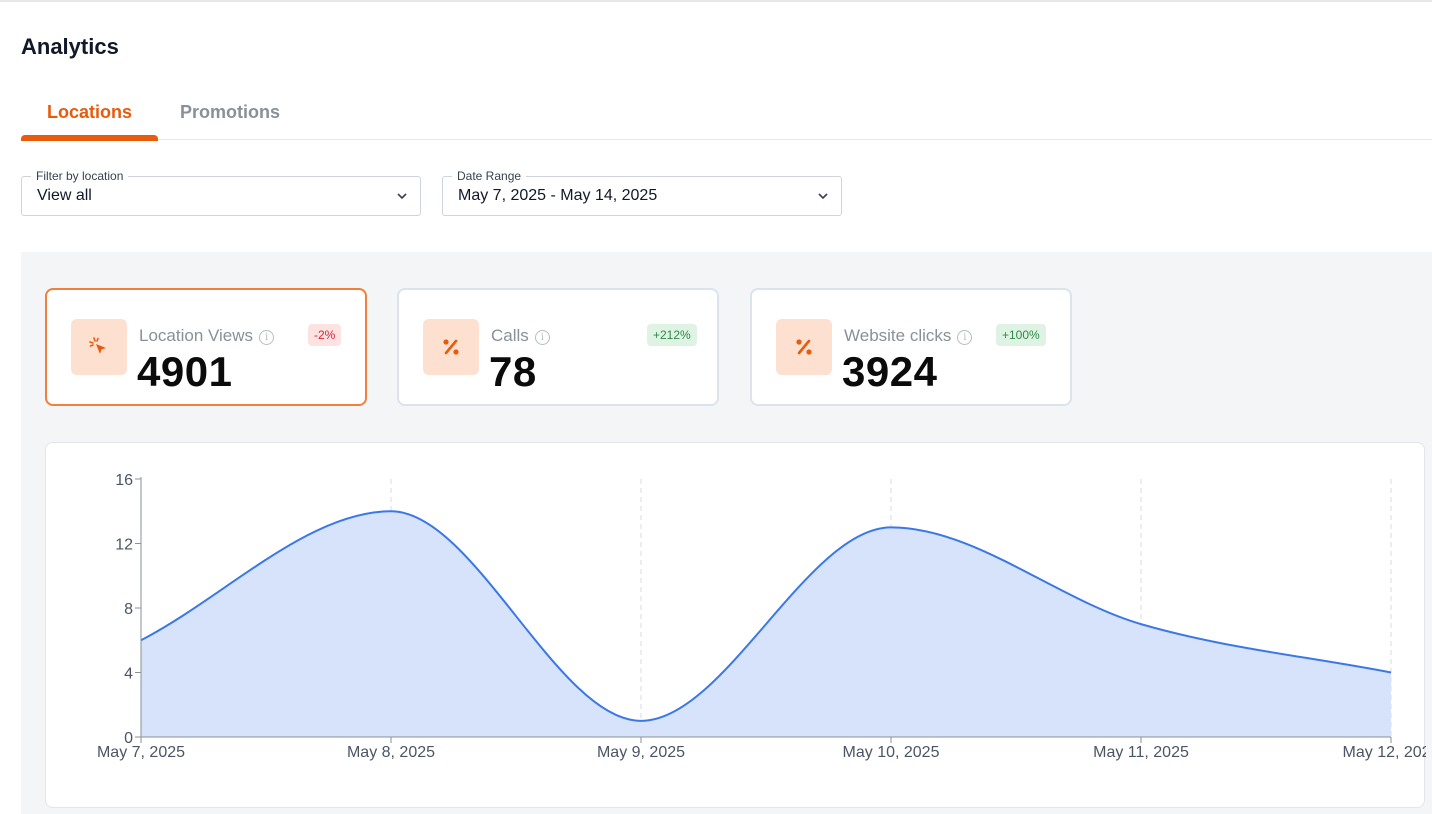 This screenshot has width=1432, height=814. Describe the element at coordinates (124, 480) in the screenshot. I see `y-tick-label: 16` at that location.